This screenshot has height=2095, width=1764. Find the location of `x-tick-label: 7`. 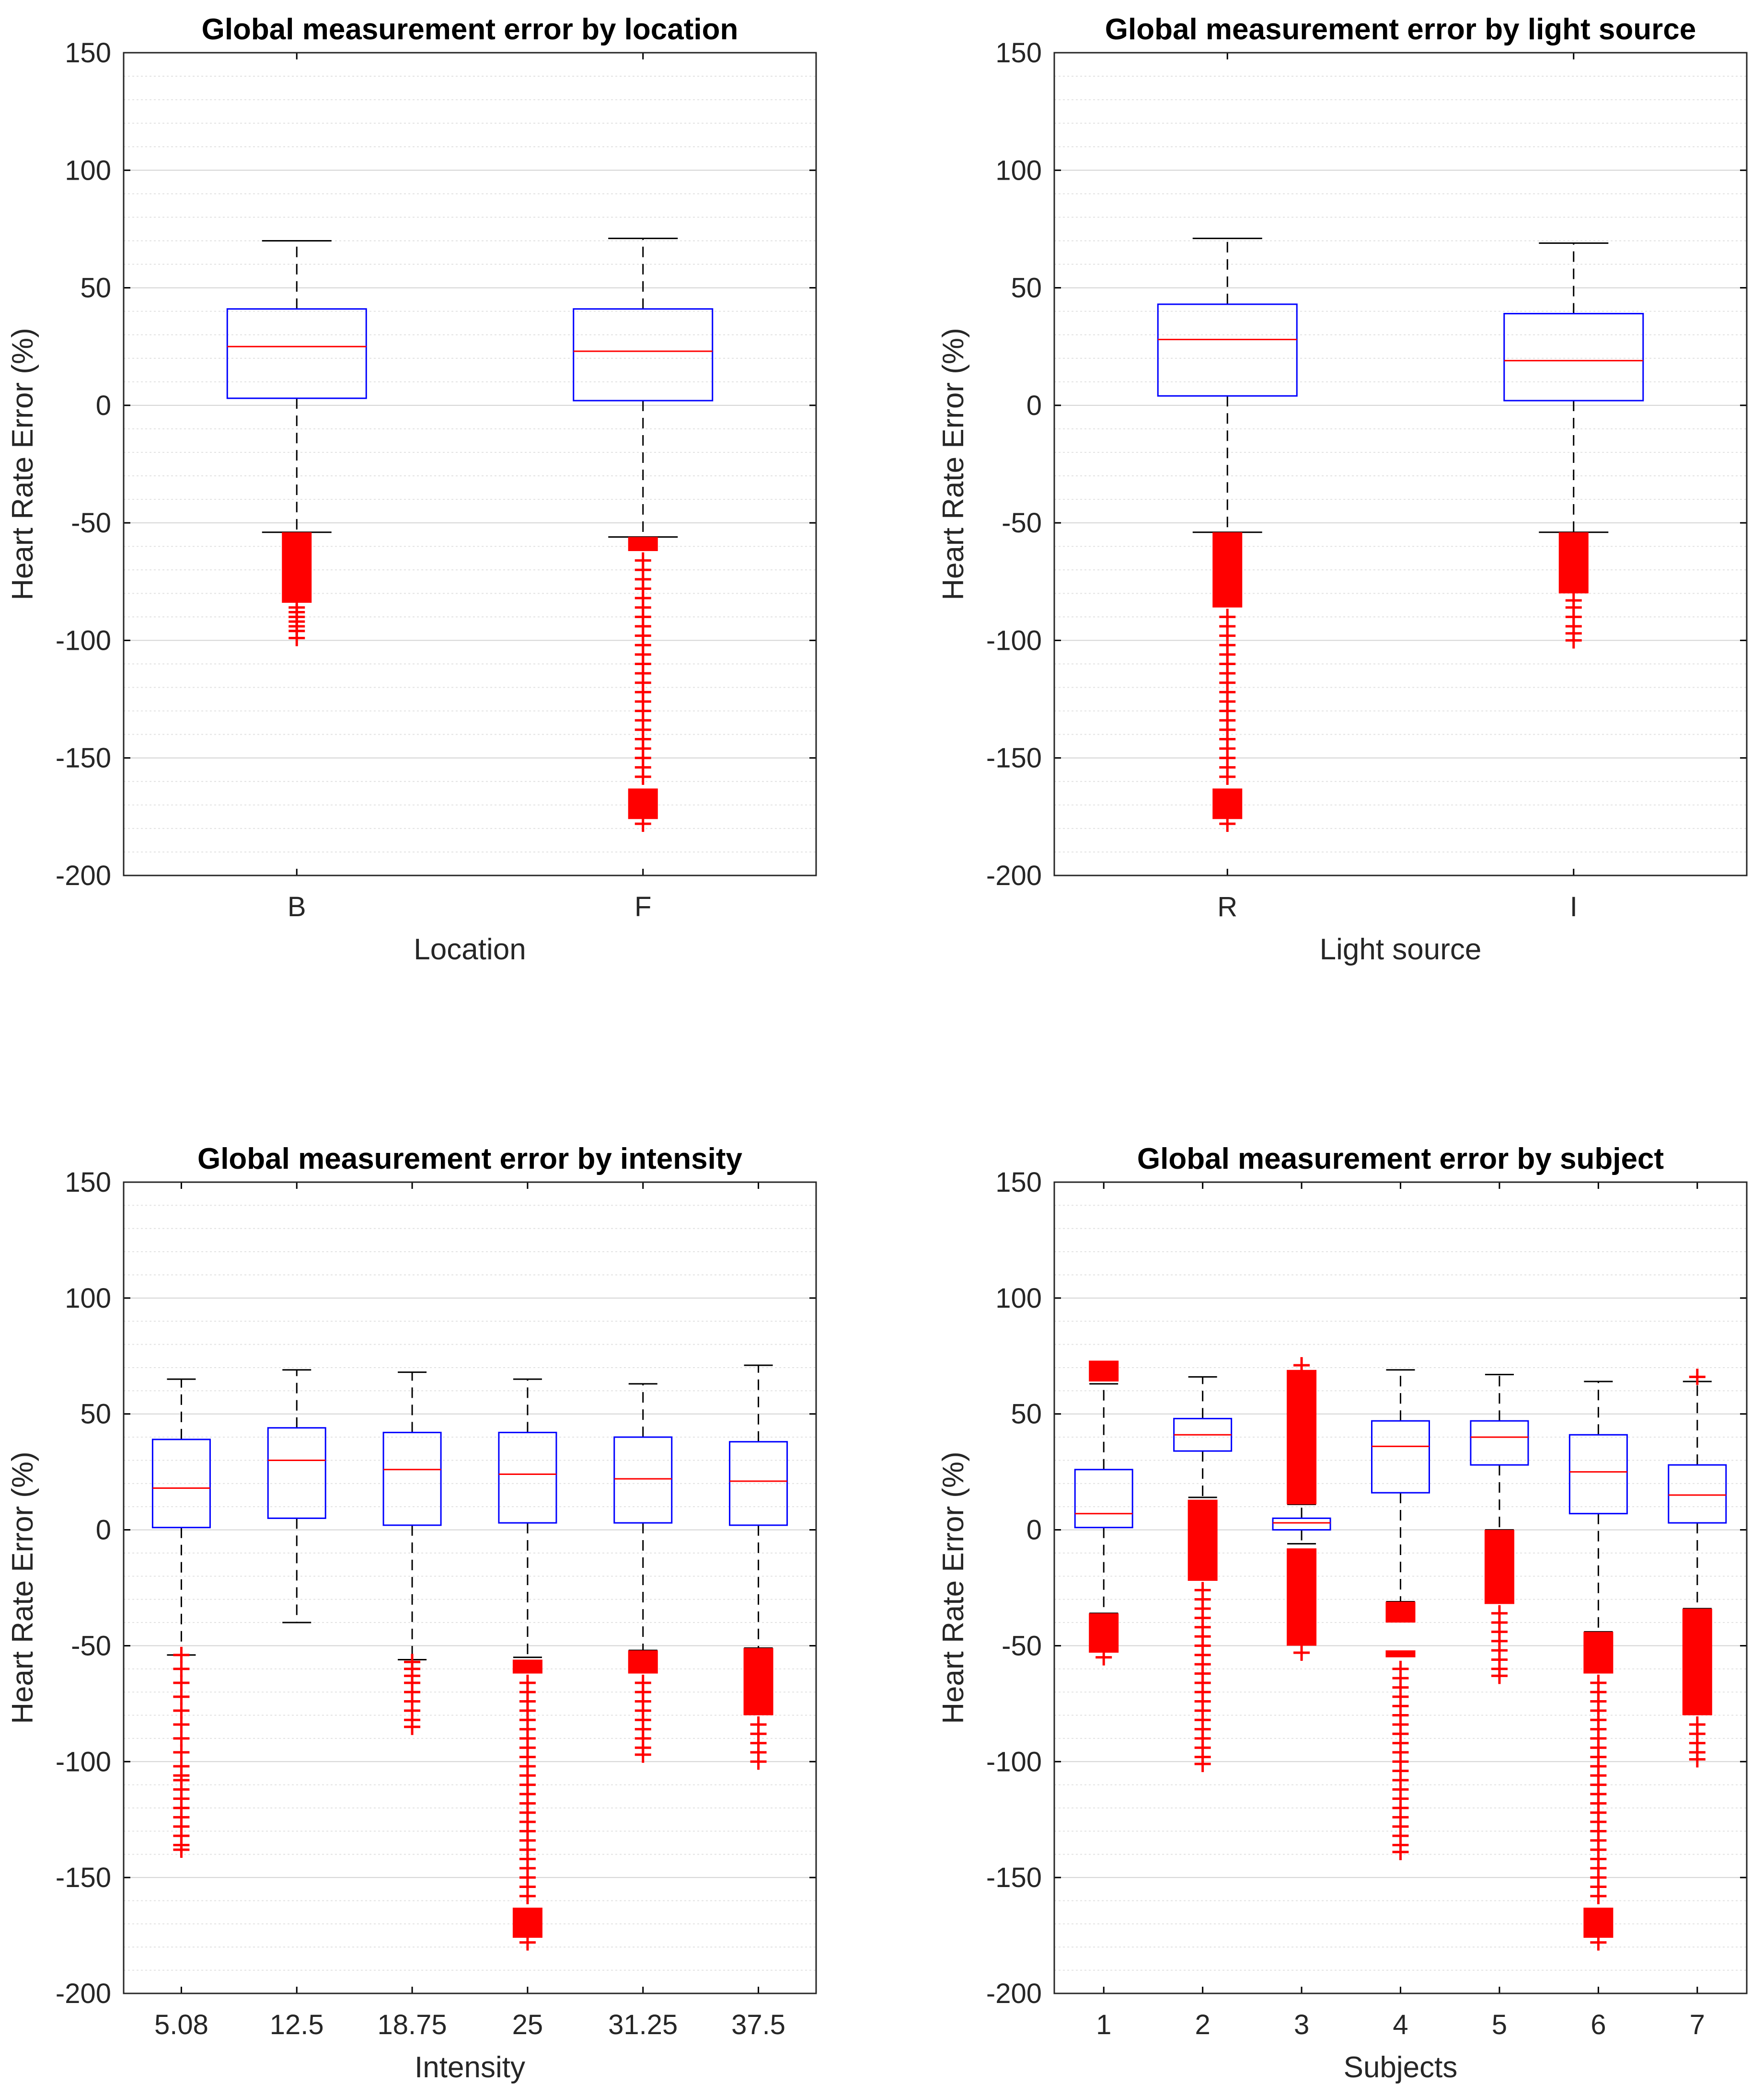

x-tick-label: 7 is located at coordinates (1697, 2025).